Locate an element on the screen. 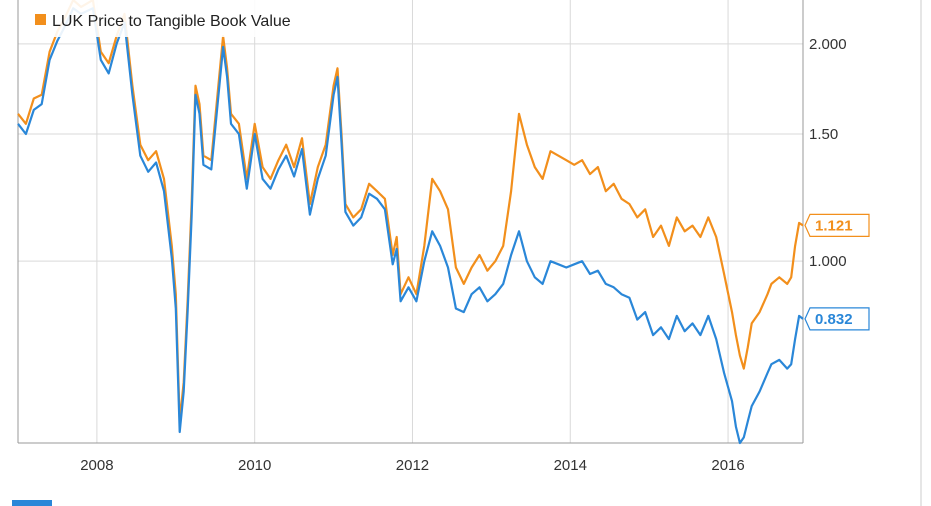  y-tick-label: 1.50 is located at coordinates (823, 134).